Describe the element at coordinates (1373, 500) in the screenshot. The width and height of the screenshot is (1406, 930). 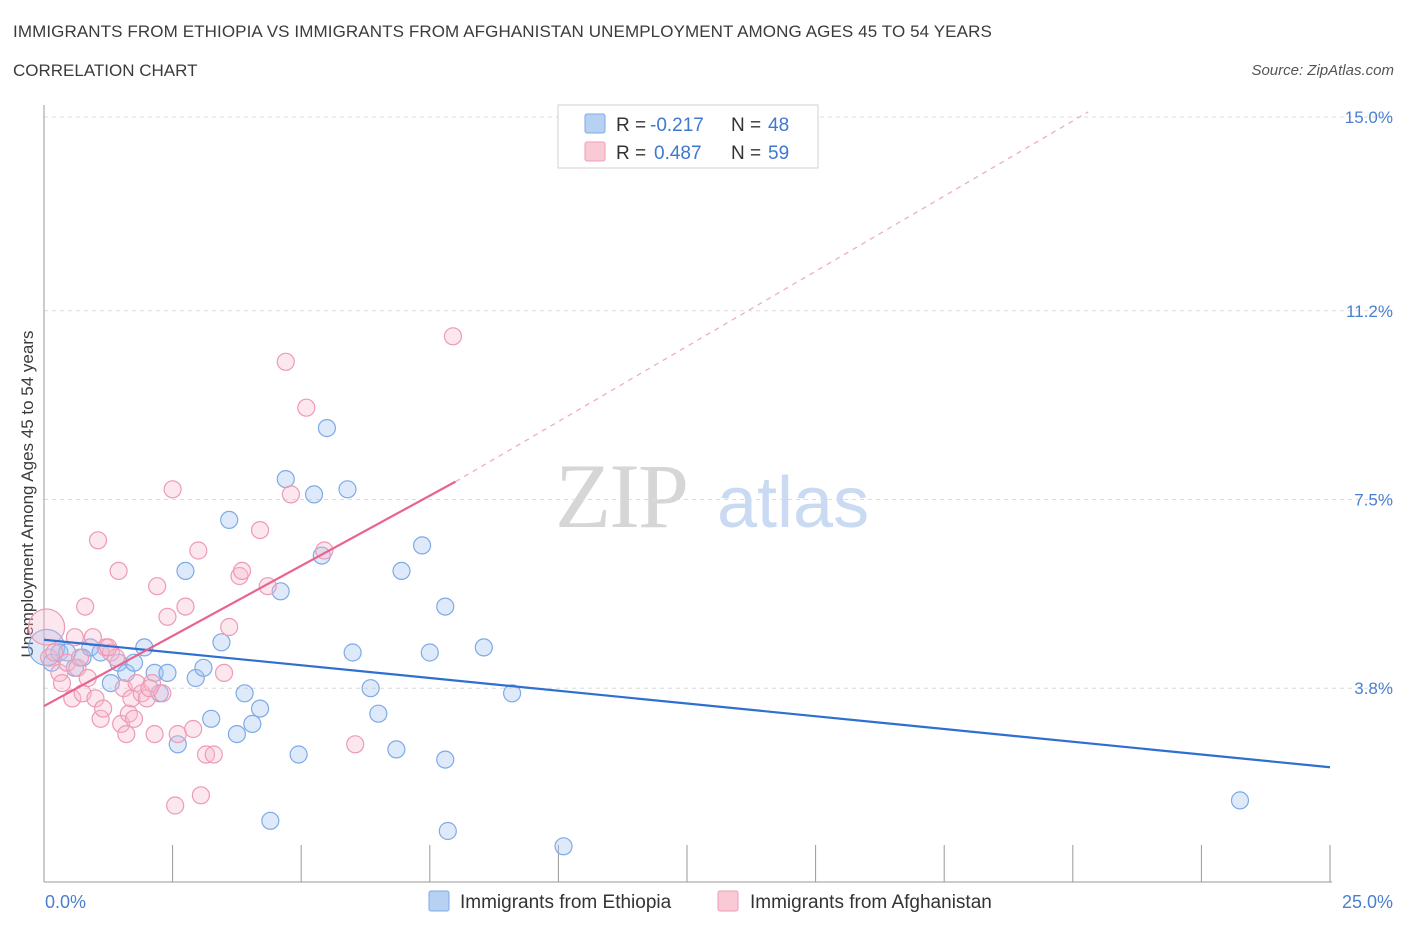
I see `y-tick-label: 7.5%` at that location.